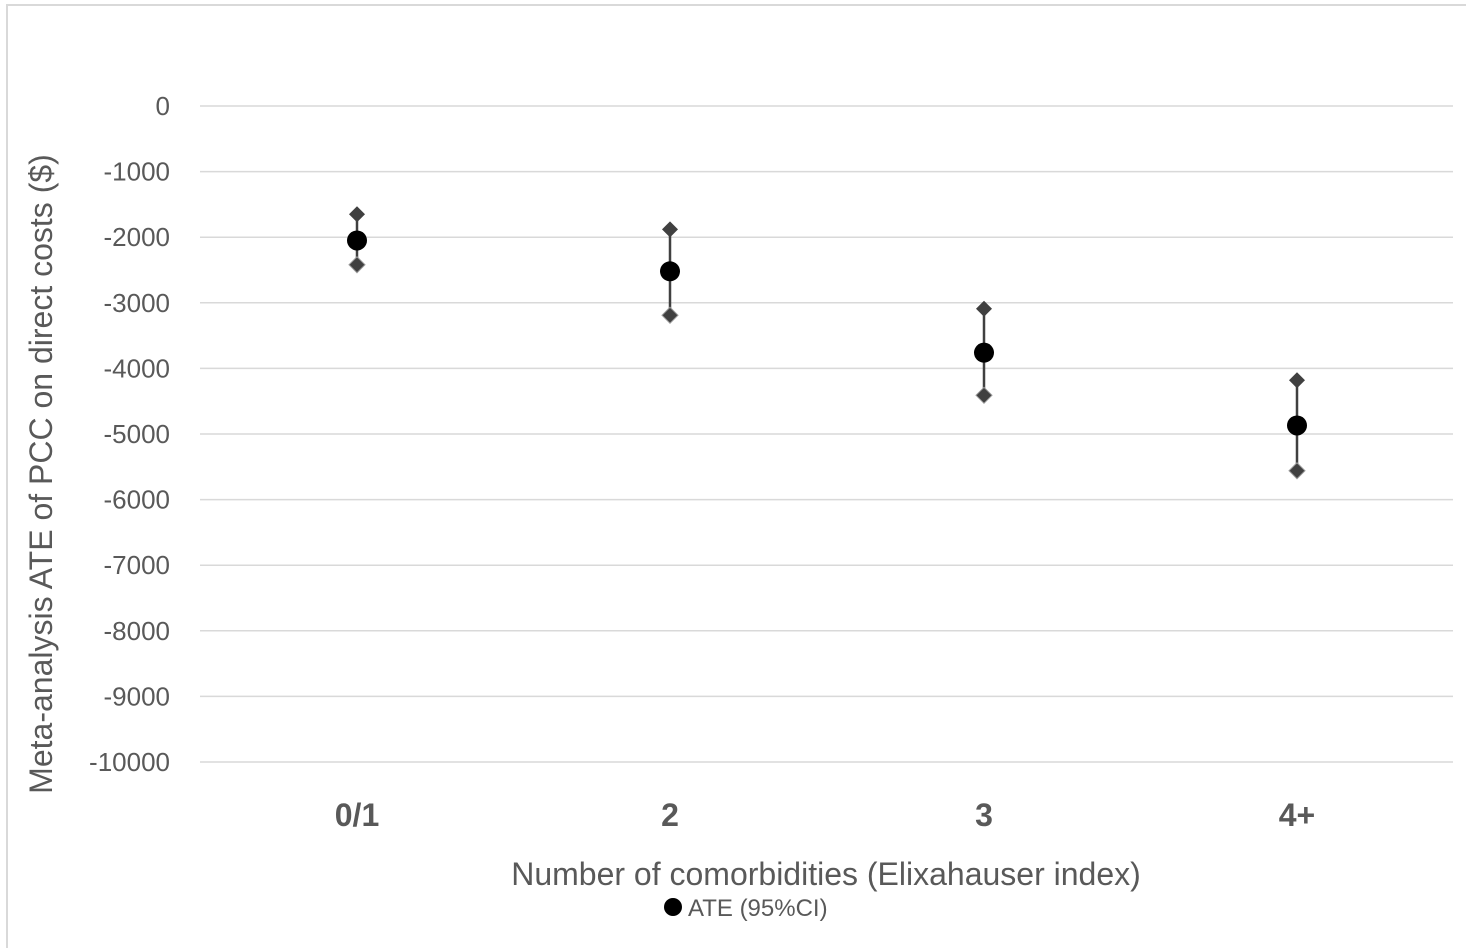 The width and height of the screenshot is (1468, 950). I want to click on y-tick-label: 0, so click(163, 106).